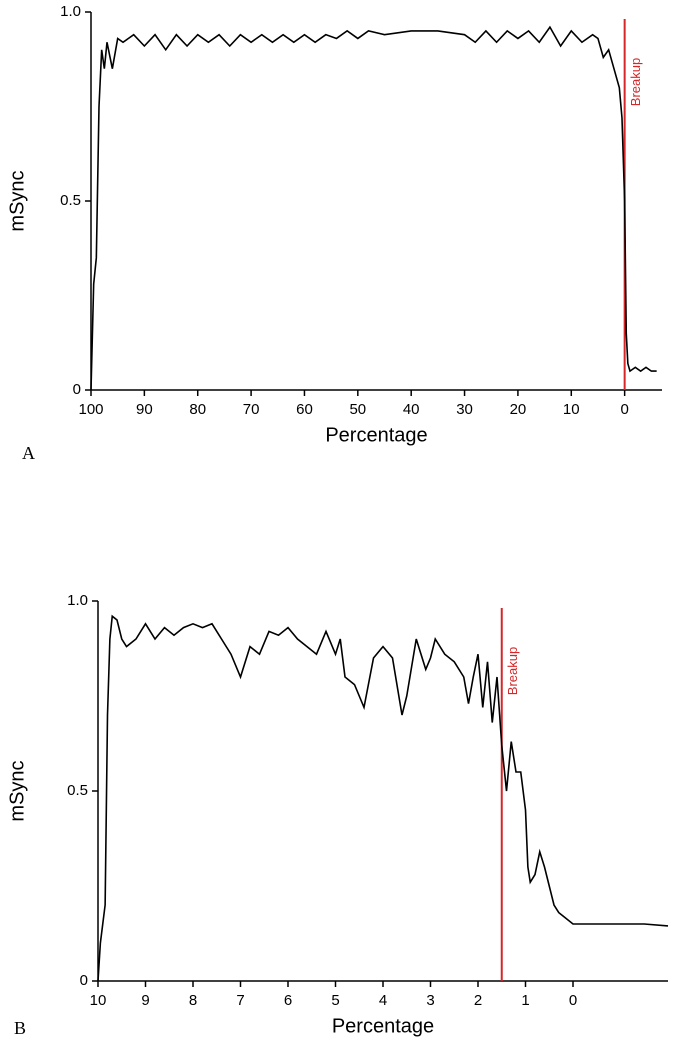 This screenshot has height=1053, width=675. I want to click on x-tick-label: 3, so click(430, 1000).